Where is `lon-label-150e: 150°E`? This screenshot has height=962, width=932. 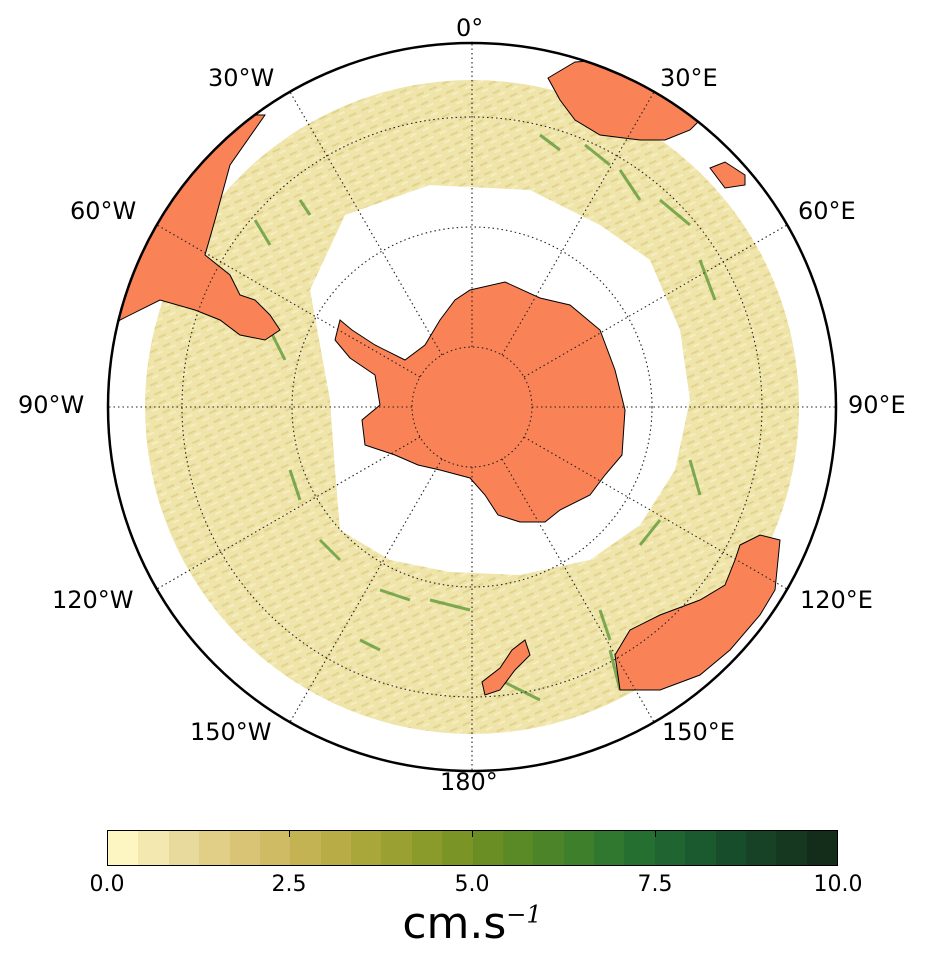
lon-label-150e: 150°E is located at coordinates (698, 732).